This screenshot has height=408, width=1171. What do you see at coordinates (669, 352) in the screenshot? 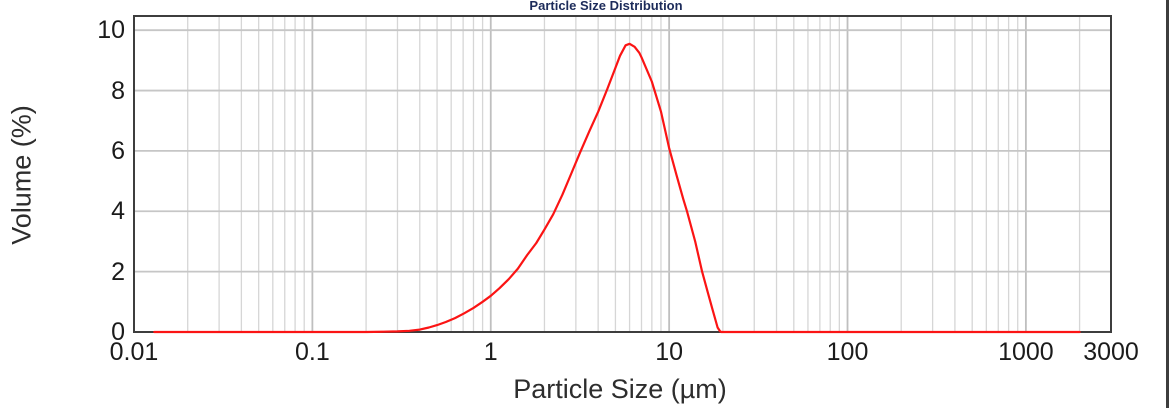
I see `x-tick-label: 10` at bounding box center [669, 352].